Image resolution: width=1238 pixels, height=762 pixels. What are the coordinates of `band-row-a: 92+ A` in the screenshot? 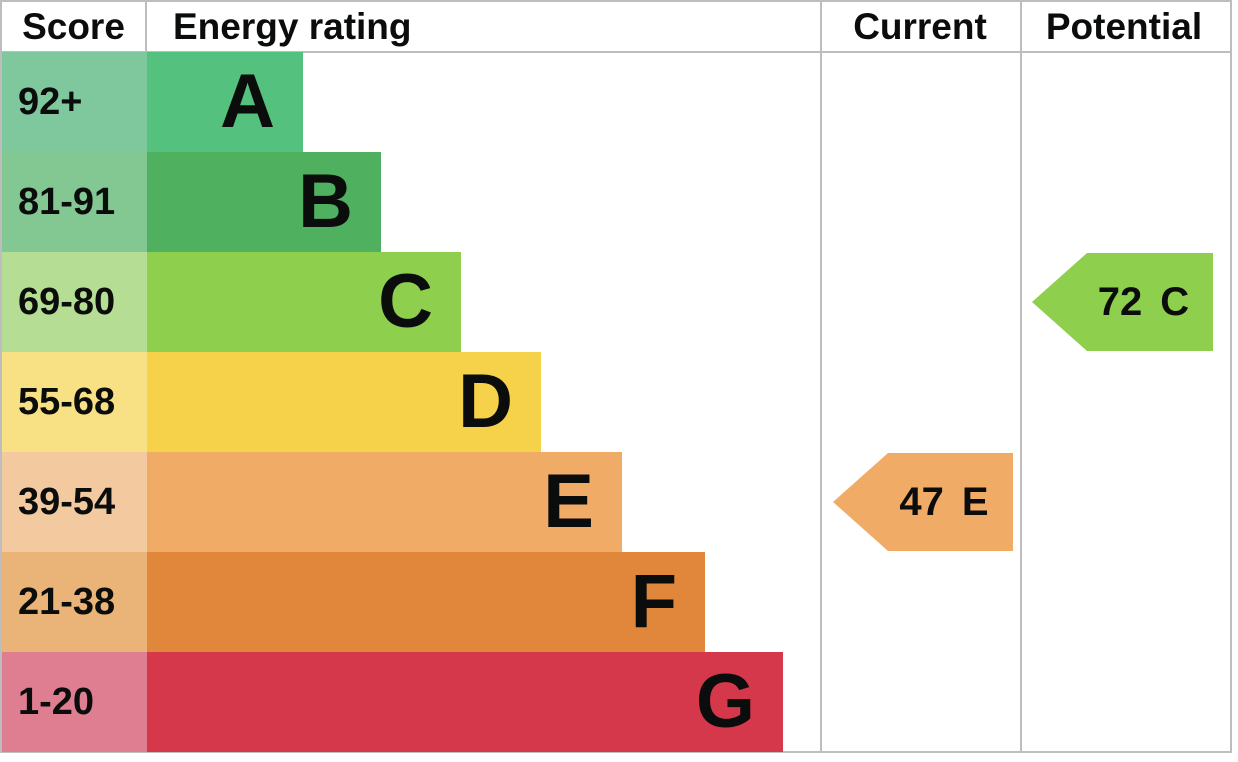 It's located at (152, 102).